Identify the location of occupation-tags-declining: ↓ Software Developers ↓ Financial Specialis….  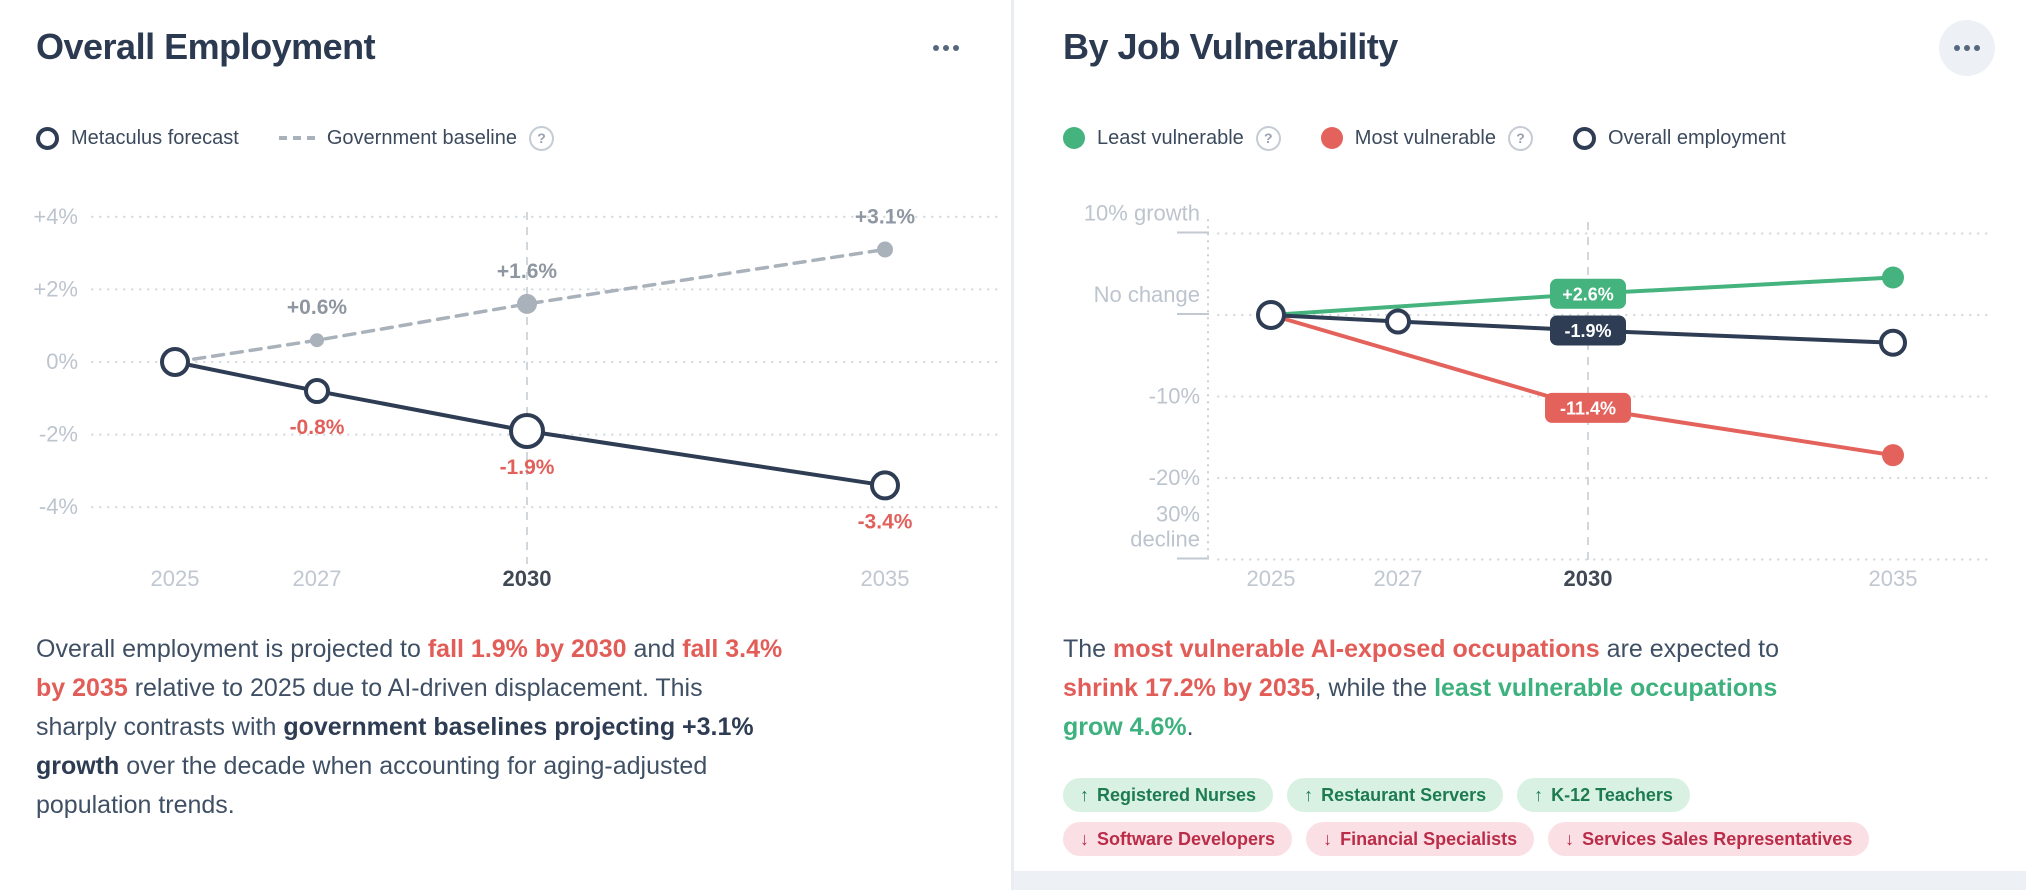
(1466, 839).